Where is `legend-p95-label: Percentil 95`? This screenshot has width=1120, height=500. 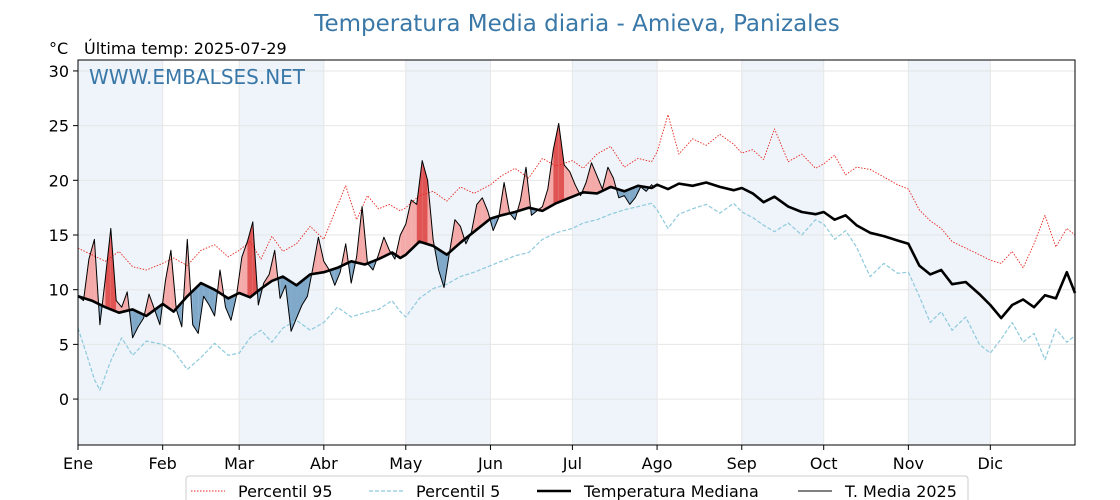
legend-p95-label: Percentil 95 is located at coordinates (285, 491).